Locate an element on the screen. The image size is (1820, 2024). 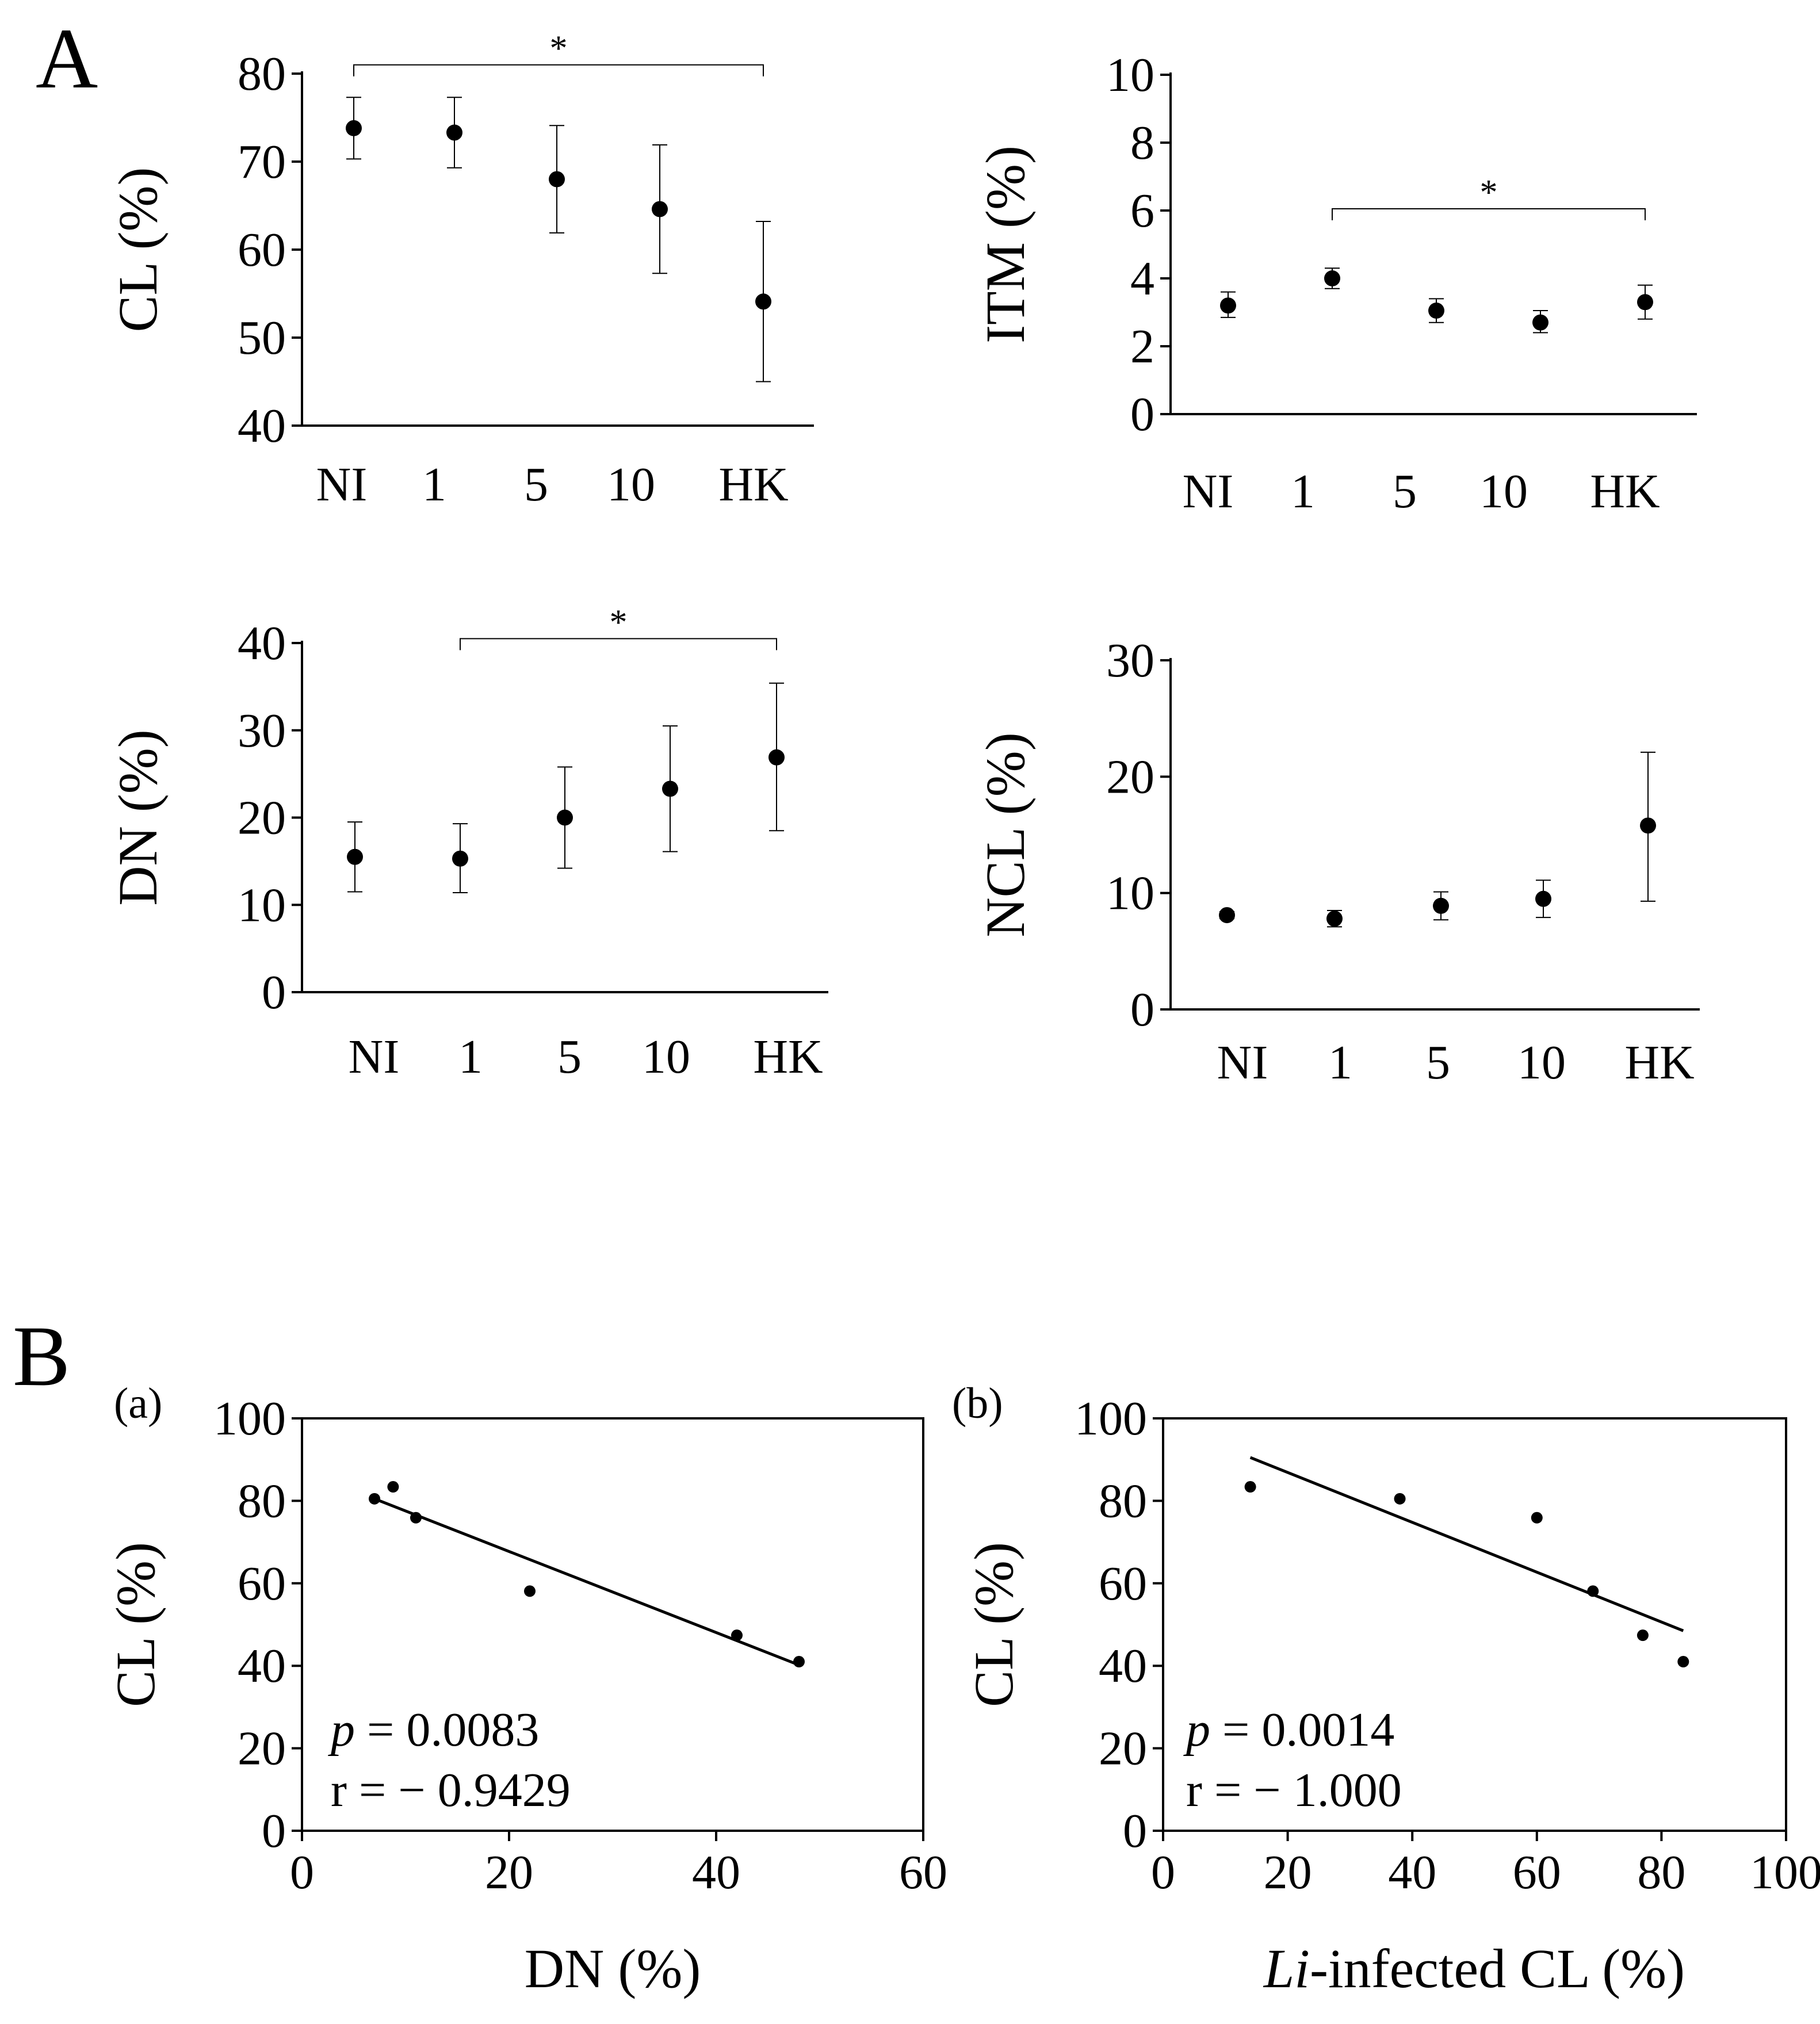
ncl-y-tick-label: 30 is located at coordinates (1130, 660).